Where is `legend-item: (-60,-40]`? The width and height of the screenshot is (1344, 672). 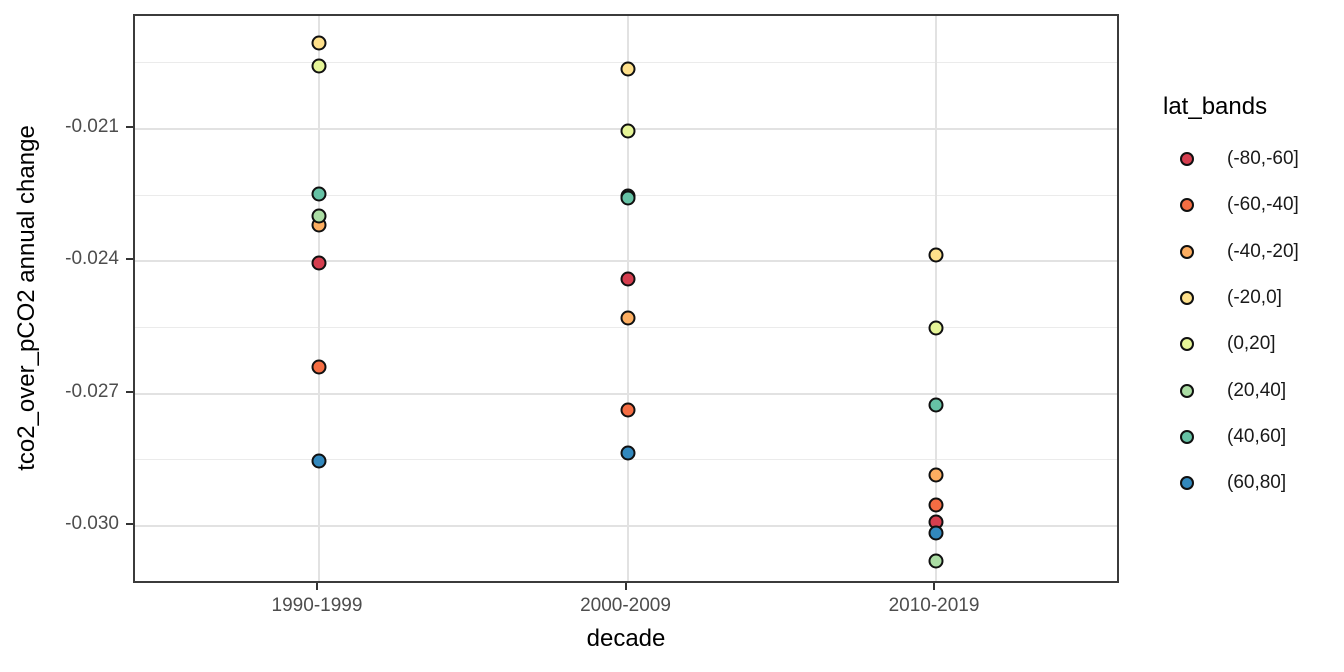
legend-item: (-60,-40] is located at coordinates (1239, 205).